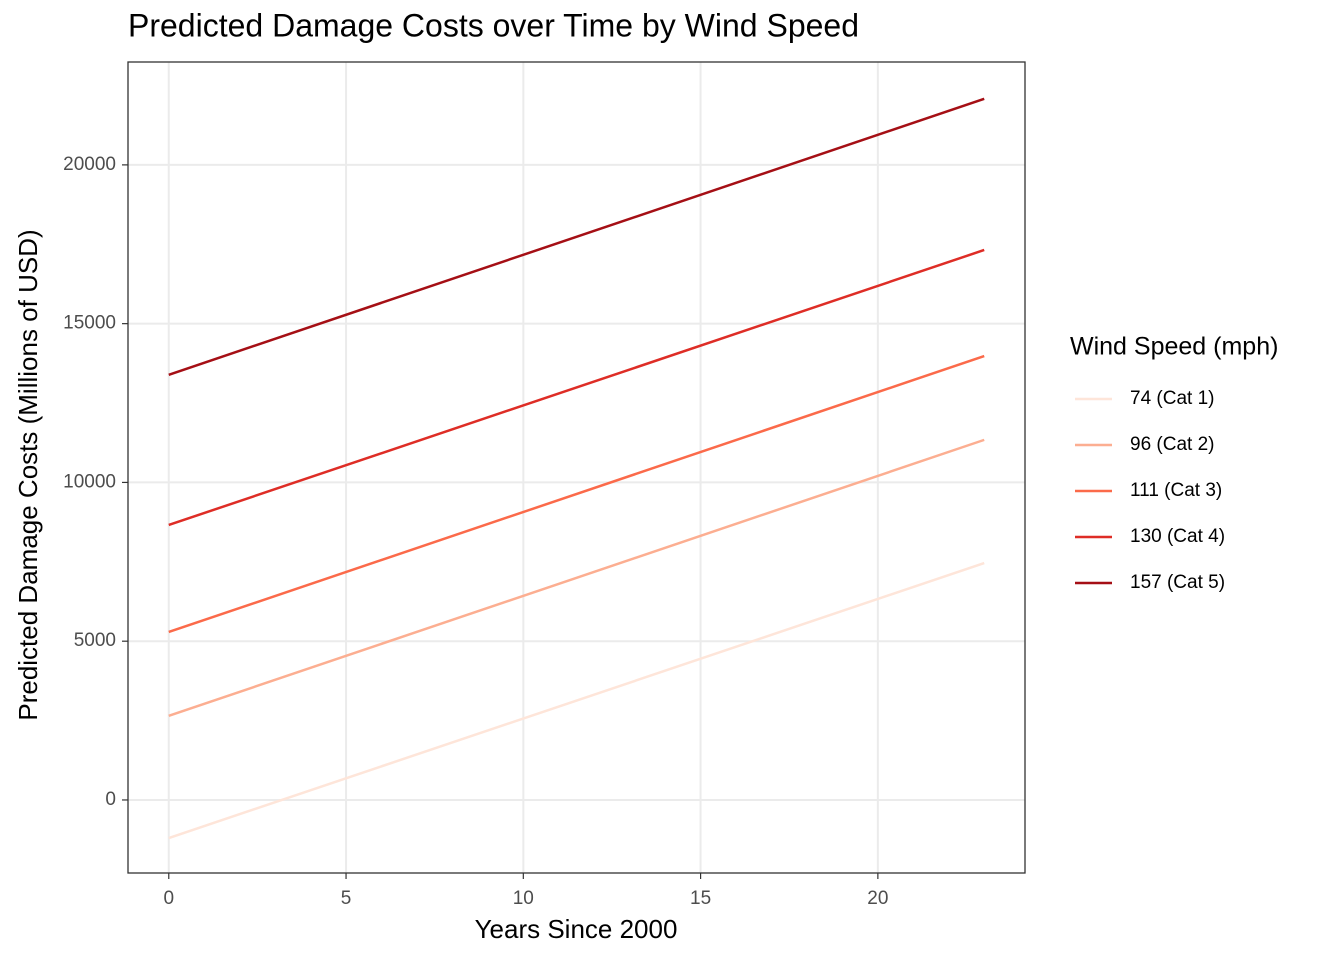 The height and width of the screenshot is (960, 1344). What do you see at coordinates (877, 898) in the screenshot?
I see `x-tick-label: 20` at bounding box center [877, 898].